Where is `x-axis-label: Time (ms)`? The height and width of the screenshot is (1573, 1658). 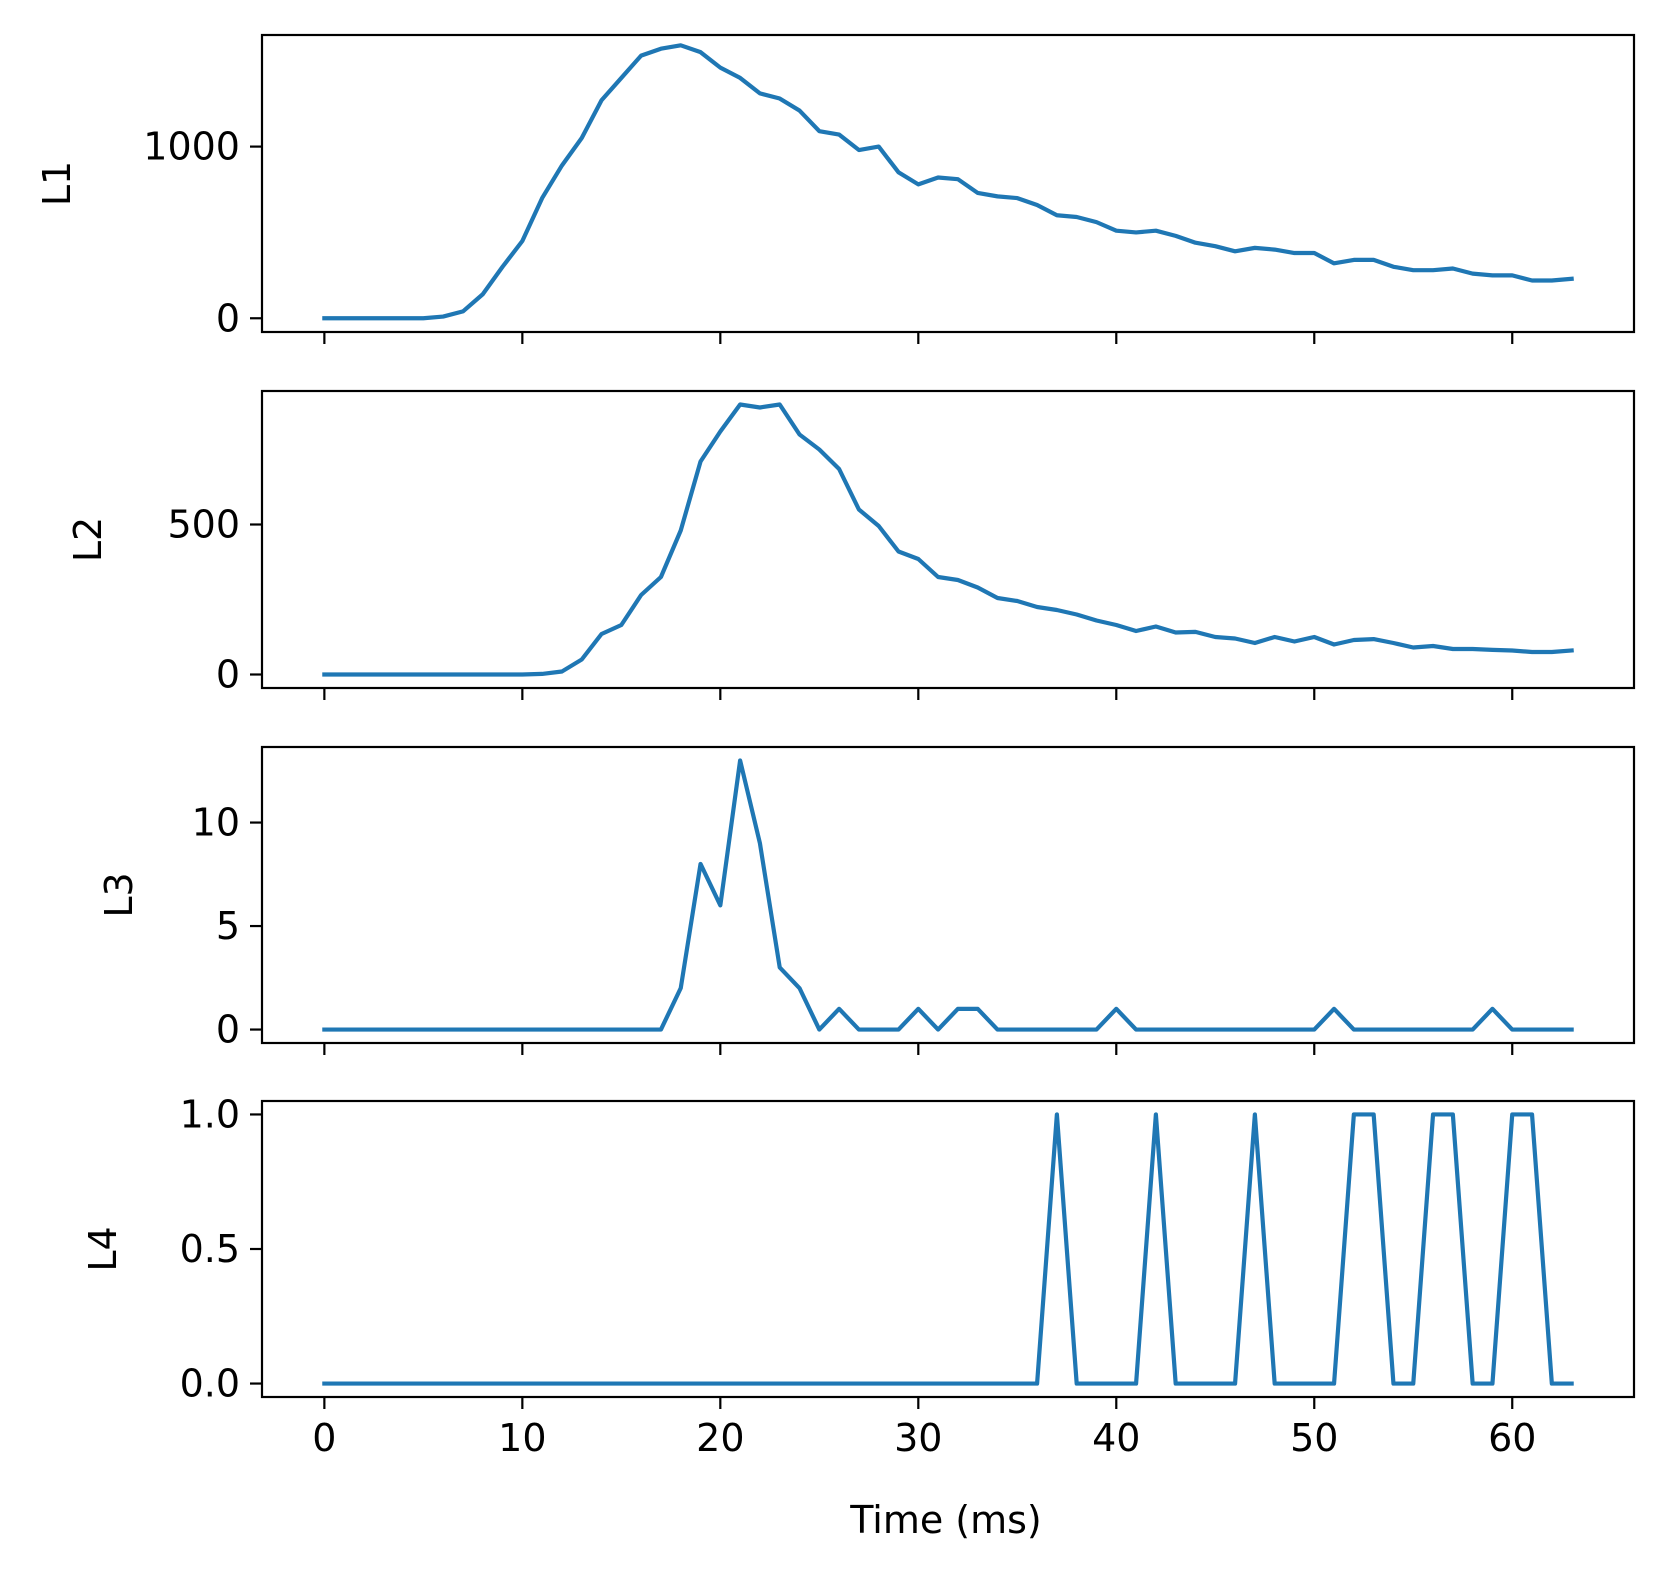
x-axis-label: Time (ms) is located at coordinates (945, 1520).